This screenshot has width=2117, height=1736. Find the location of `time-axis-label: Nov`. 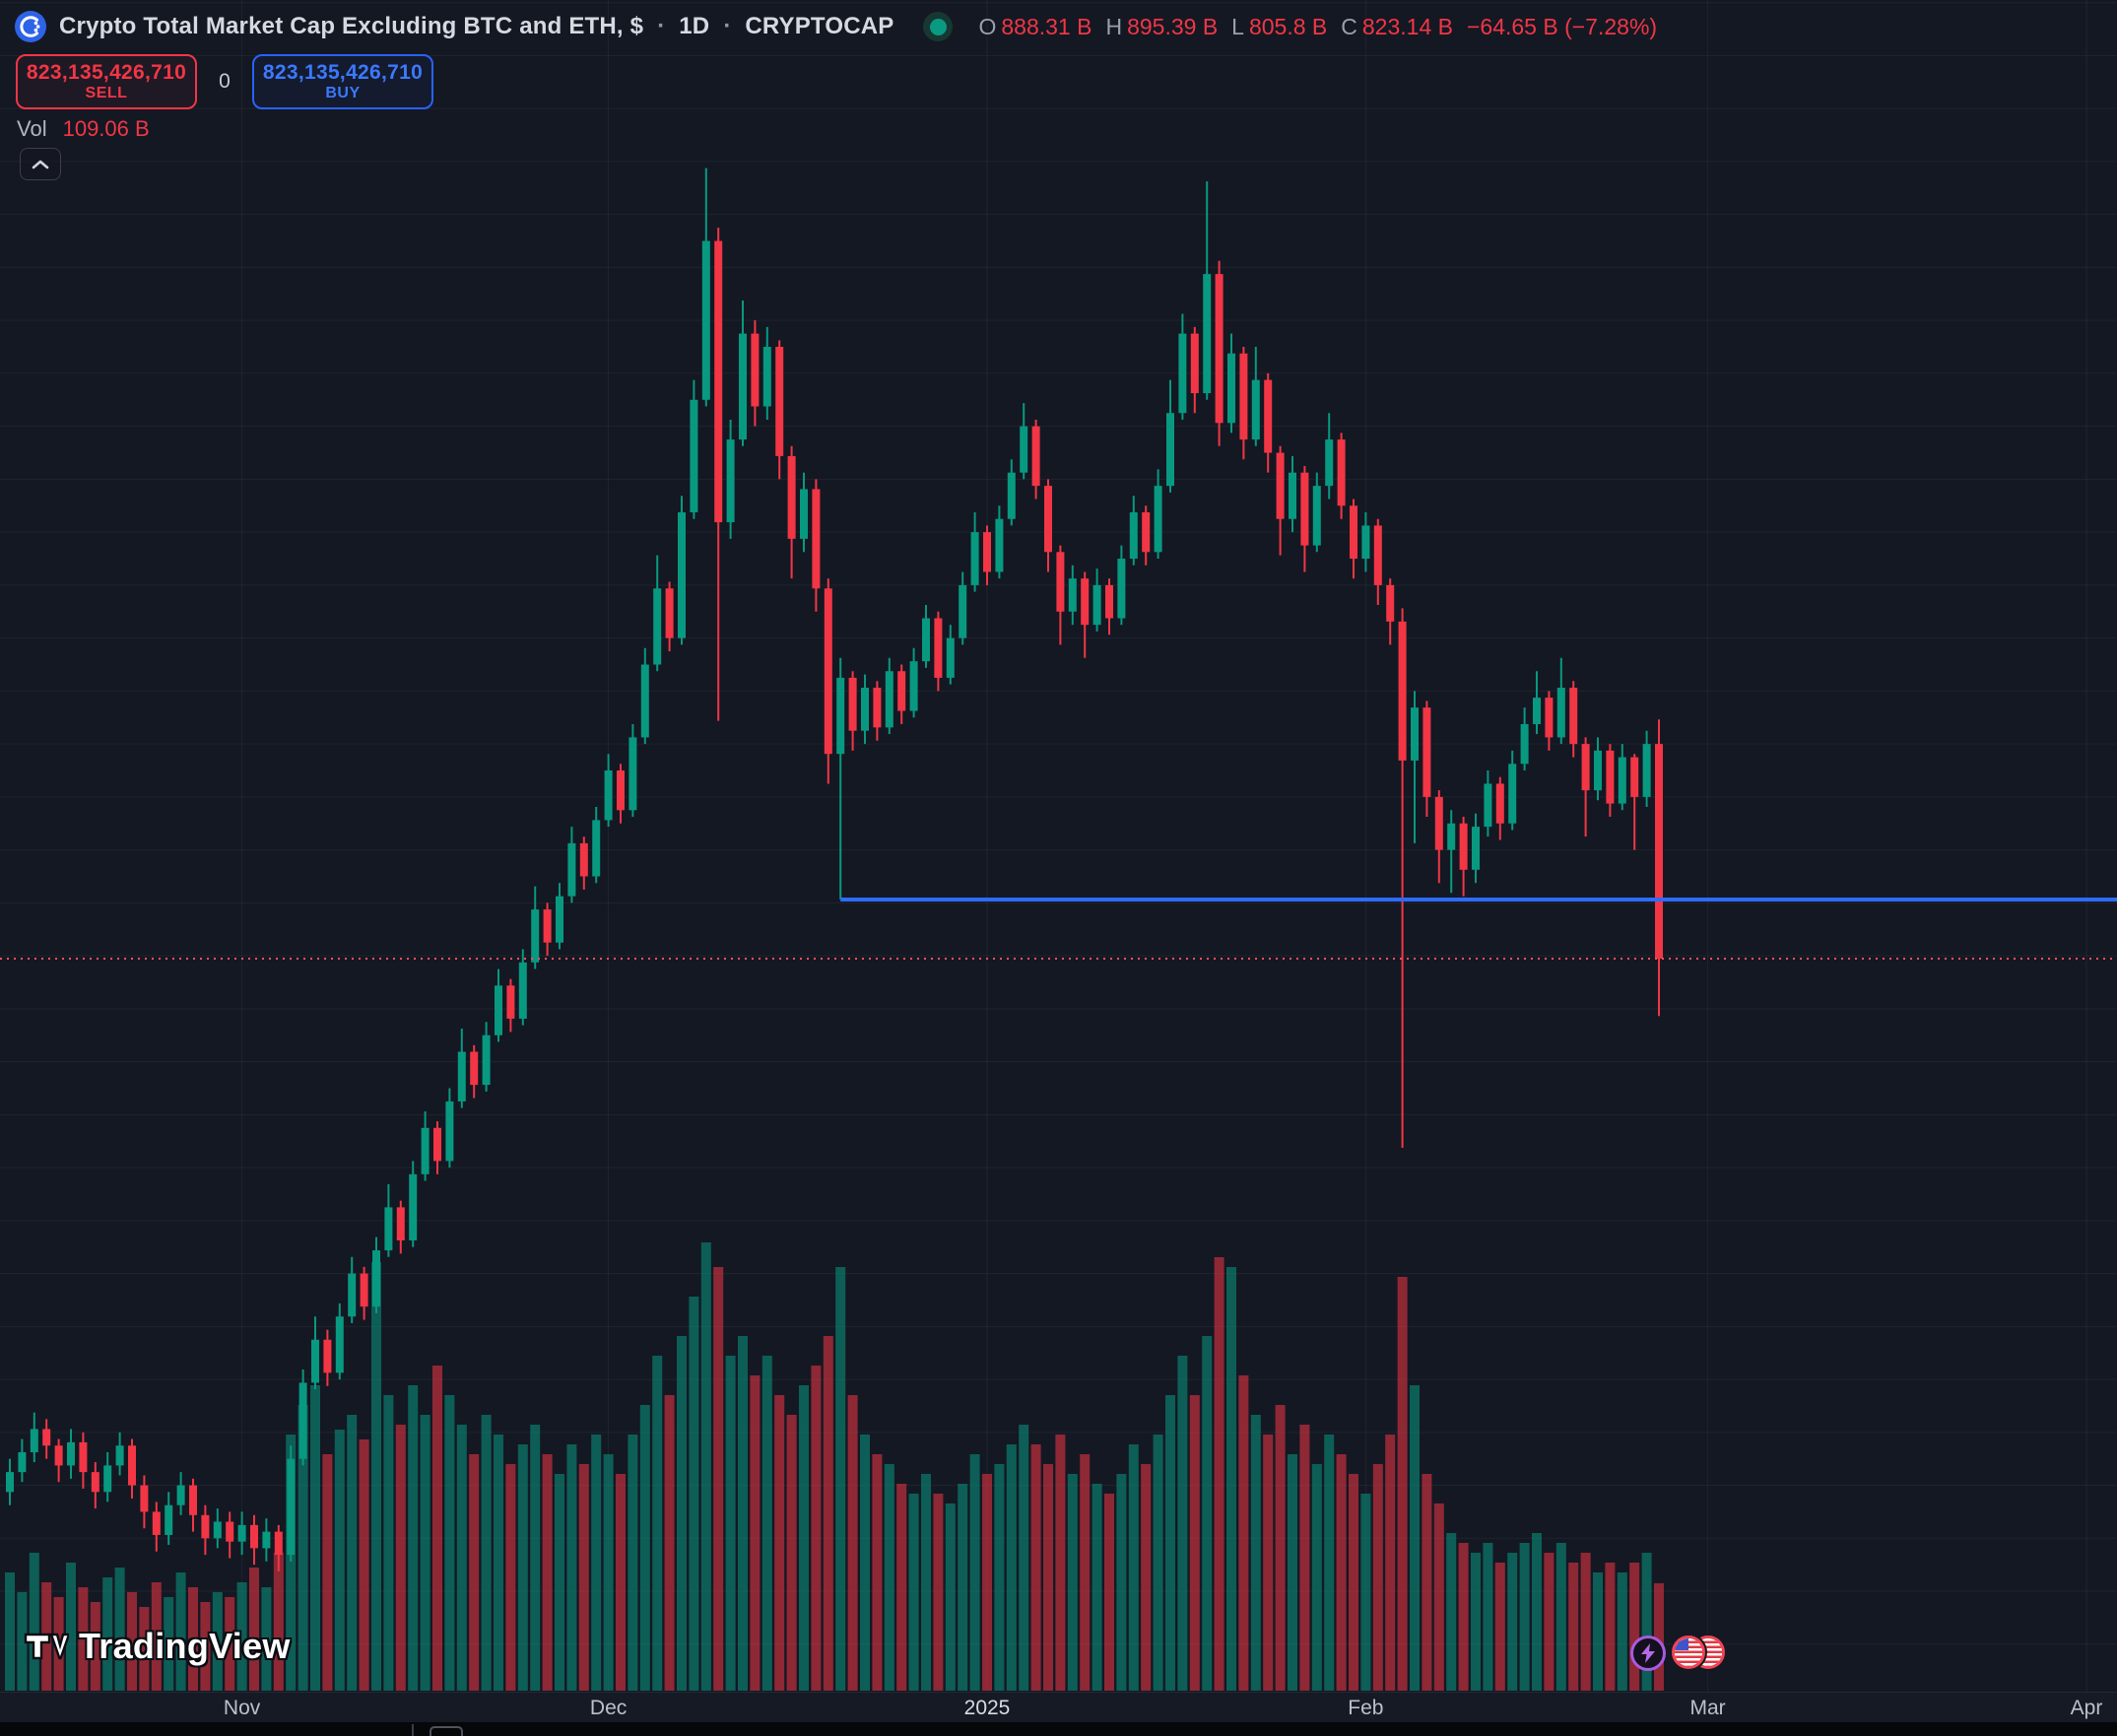

time-axis-label: Nov is located at coordinates (242, 1708).